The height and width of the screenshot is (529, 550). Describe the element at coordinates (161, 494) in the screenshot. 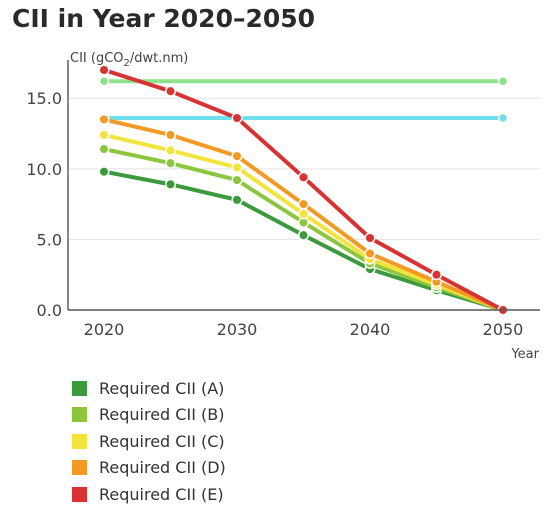

I see `legend-label: Required CII (E)` at that location.